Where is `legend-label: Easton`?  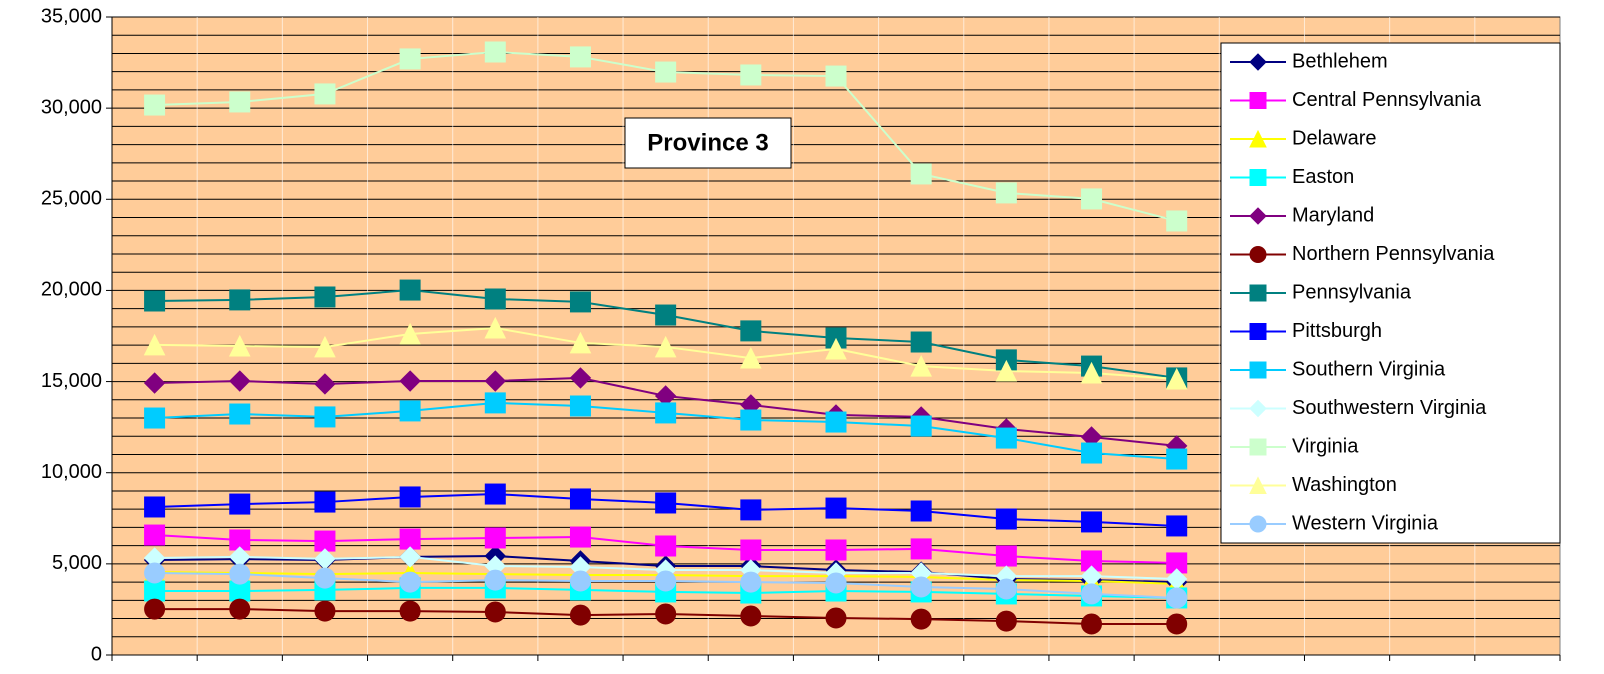 legend-label: Easton is located at coordinates (1323, 177).